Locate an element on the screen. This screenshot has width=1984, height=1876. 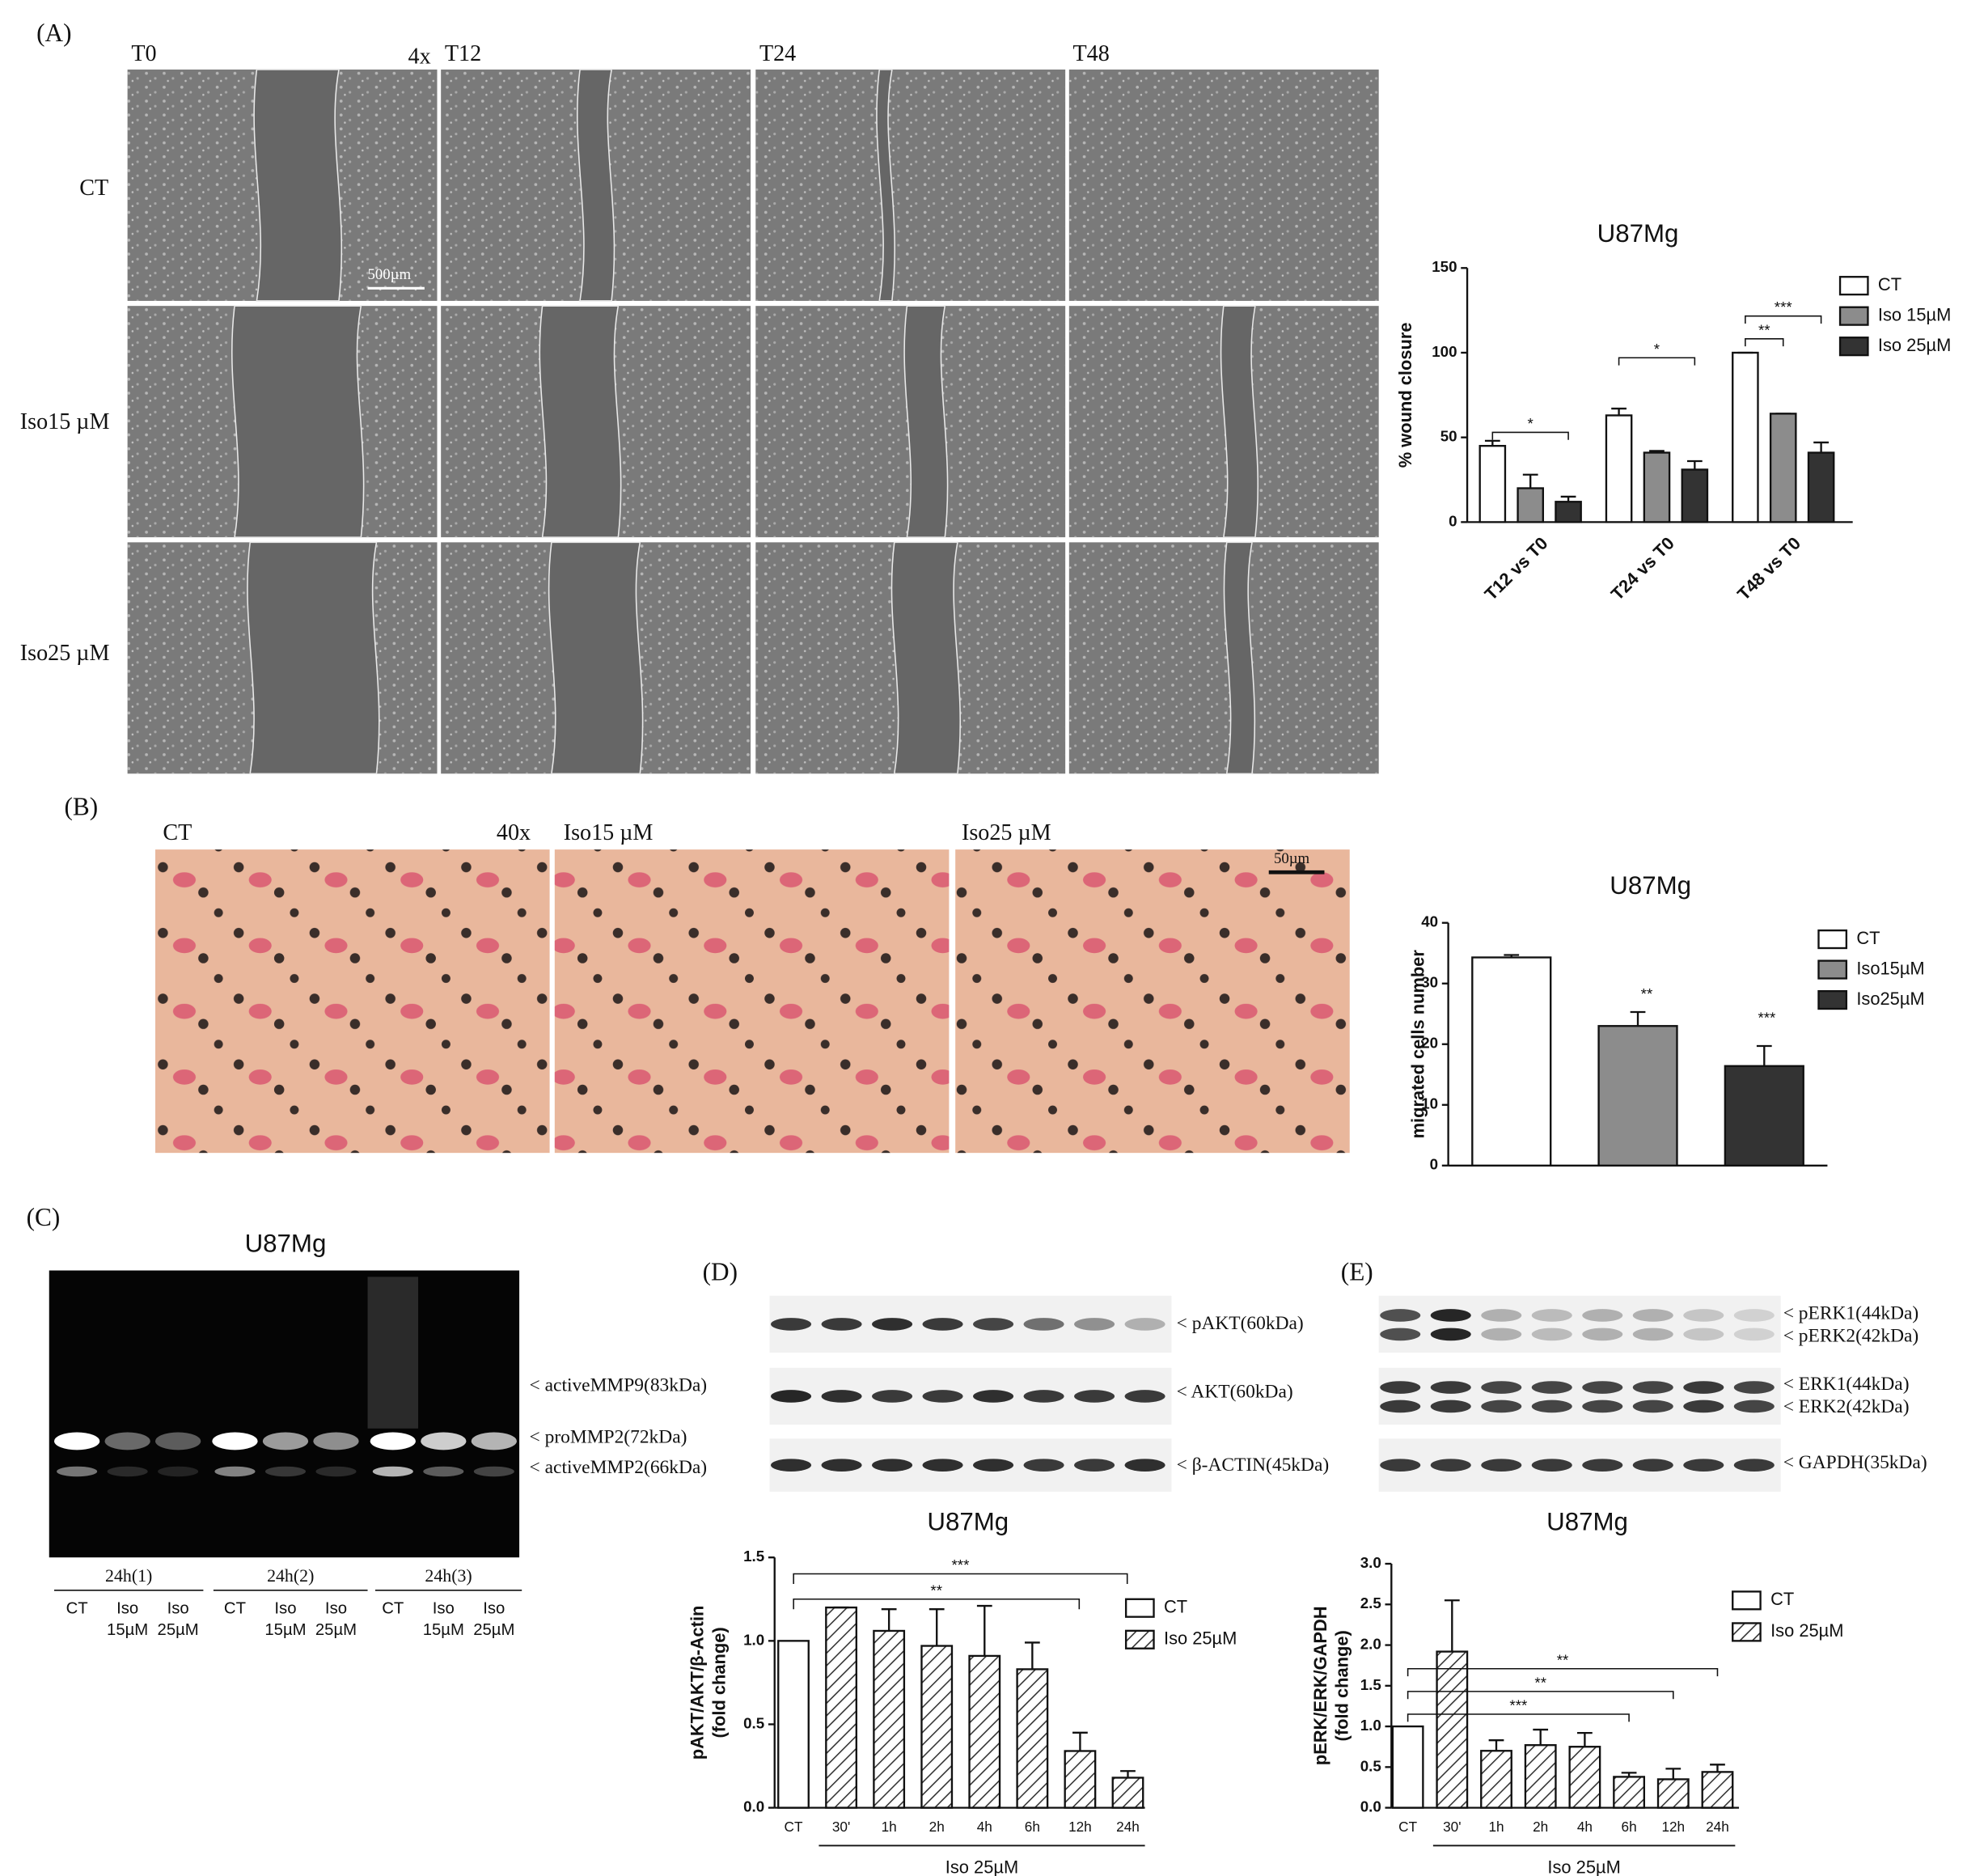
band-label: < pERK1(44kDa) is located at coordinates (1850, 1313).